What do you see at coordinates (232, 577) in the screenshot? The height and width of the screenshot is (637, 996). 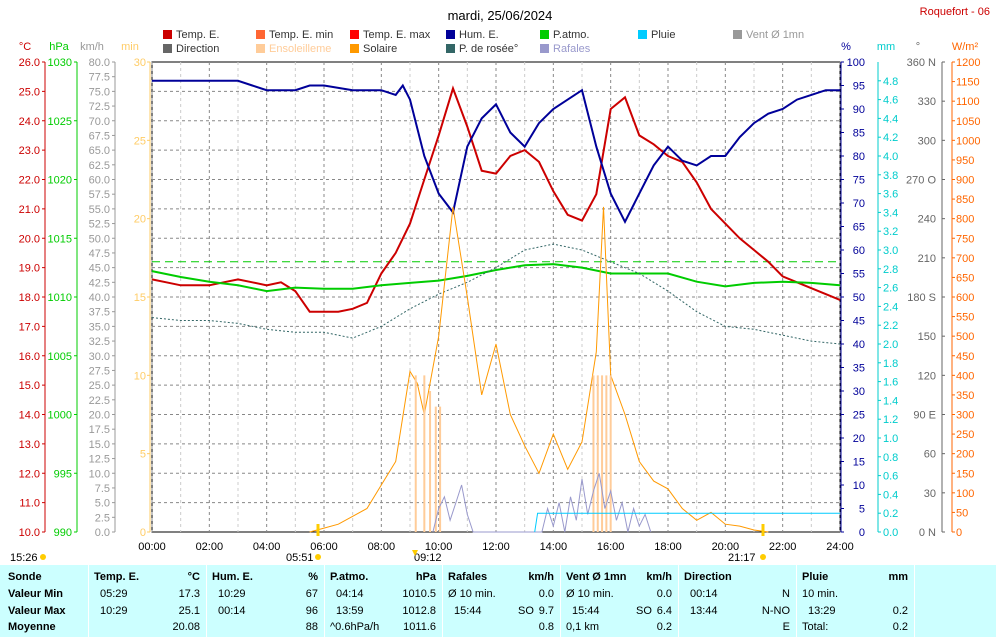 I see `hum-title: Hum. E.` at bounding box center [232, 577].